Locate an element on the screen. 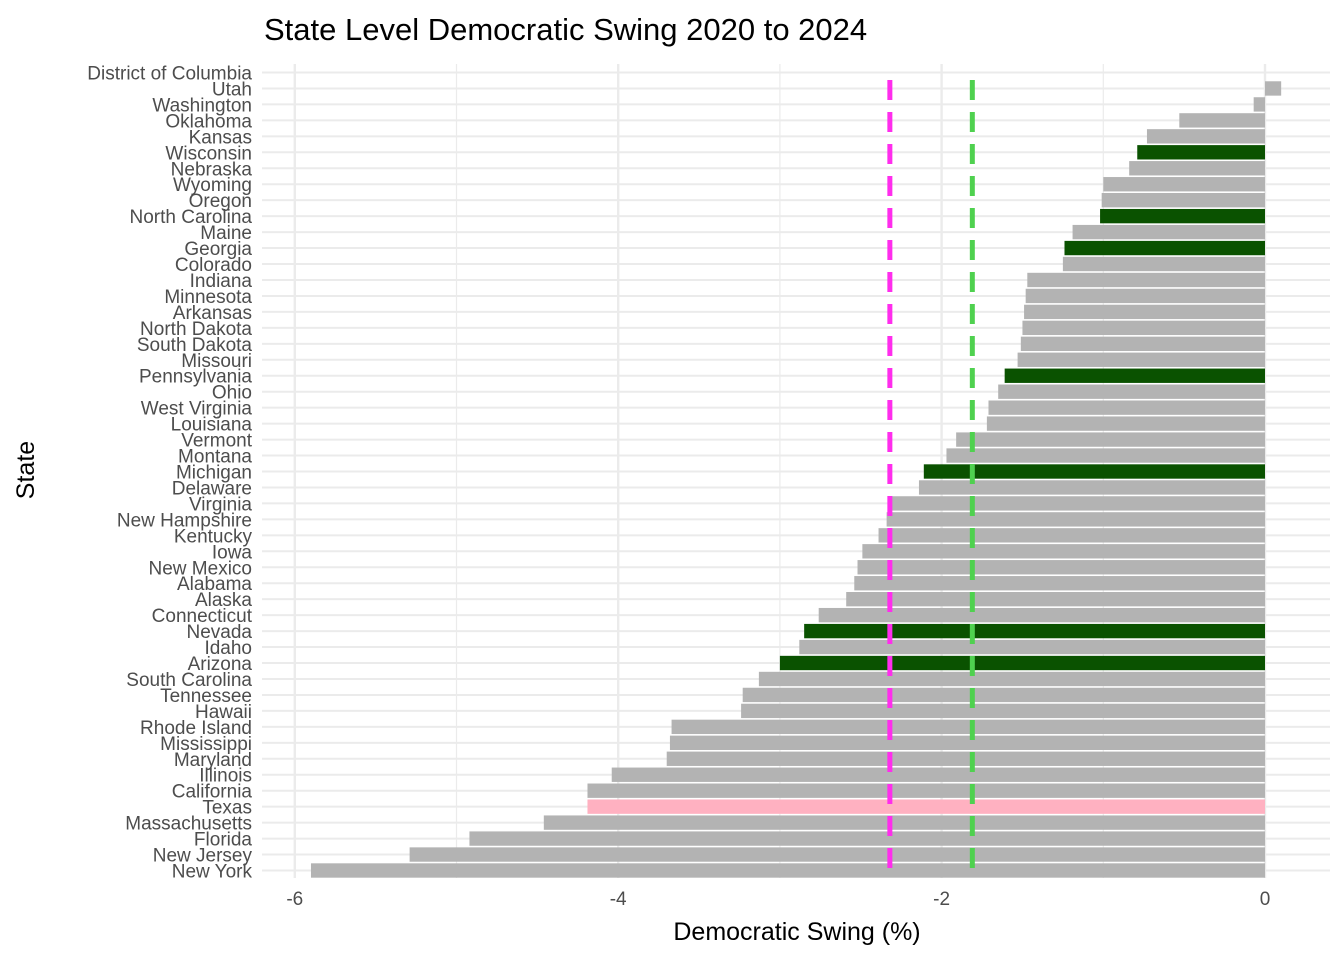 Image resolution: width=1344 pixels, height=960 pixels. reference-lines is located at coordinates (931, 479).